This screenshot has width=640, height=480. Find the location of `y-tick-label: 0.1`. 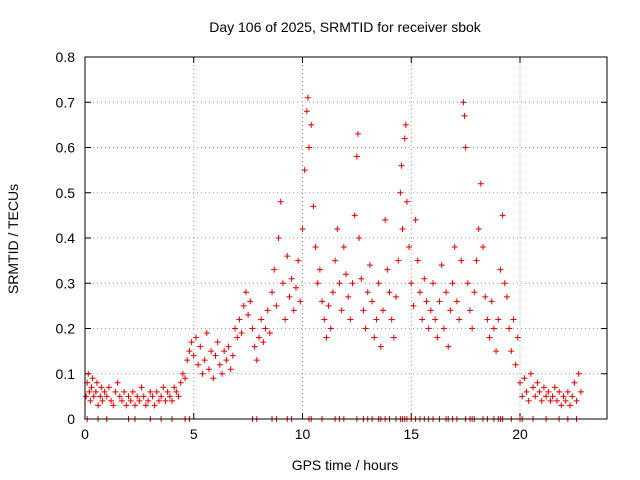

y-tick-label: 0.1 is located at coordinates (66, 374).